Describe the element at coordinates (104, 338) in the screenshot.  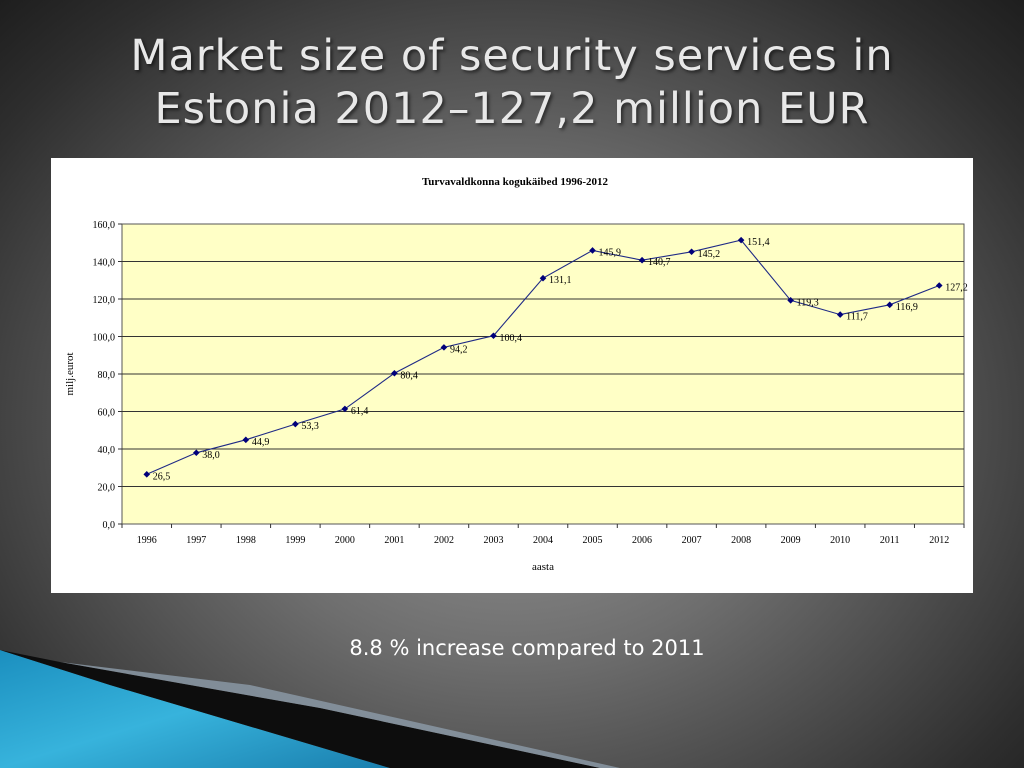
I see `y-tick-label: 100,0` at that location.